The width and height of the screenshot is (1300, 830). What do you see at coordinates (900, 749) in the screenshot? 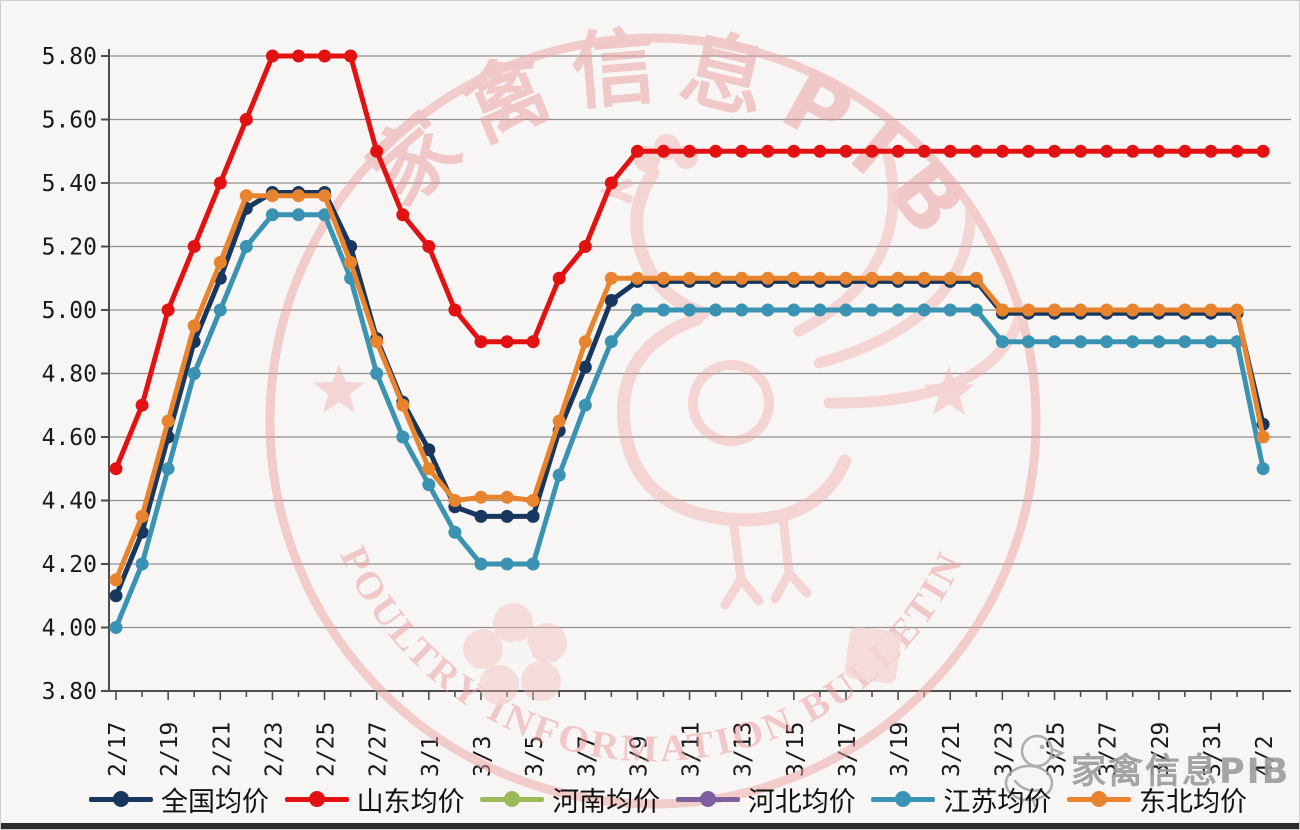
I see `x-axis-label: 3/19` at bounding box center [900, 749].